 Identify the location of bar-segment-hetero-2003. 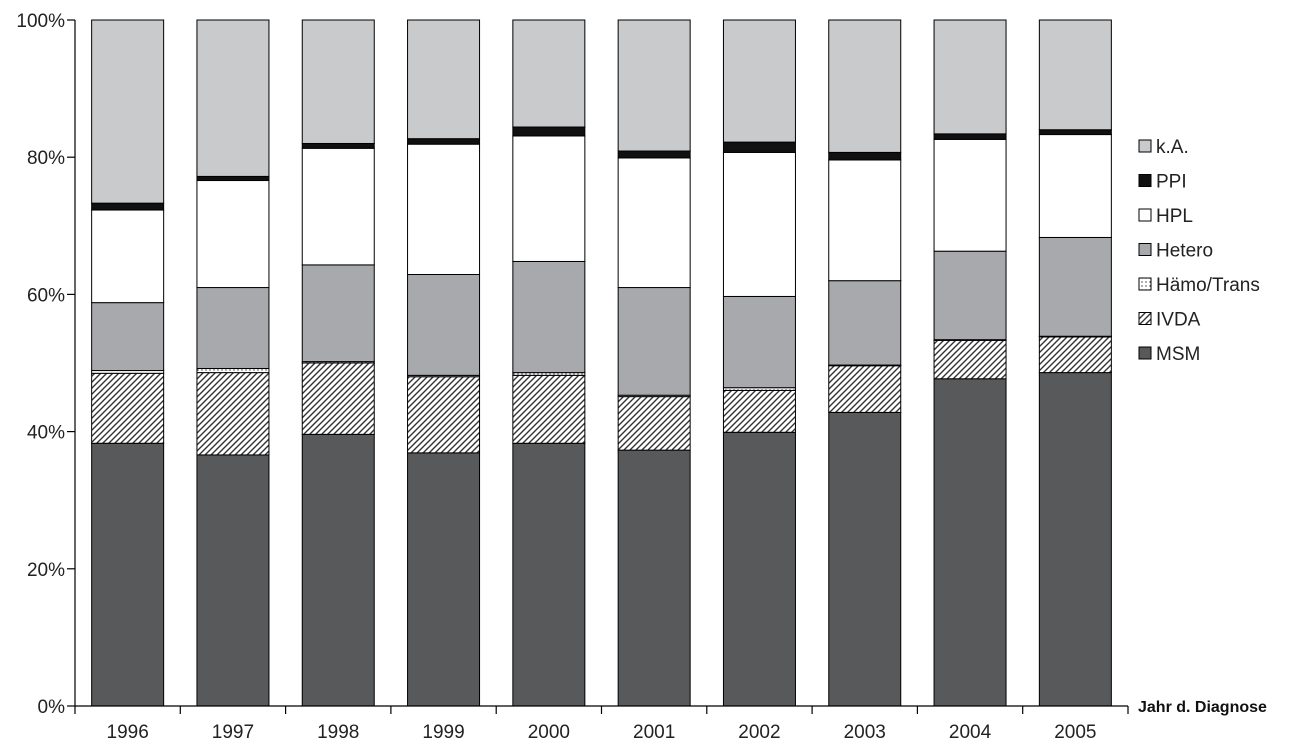
(865, 323).